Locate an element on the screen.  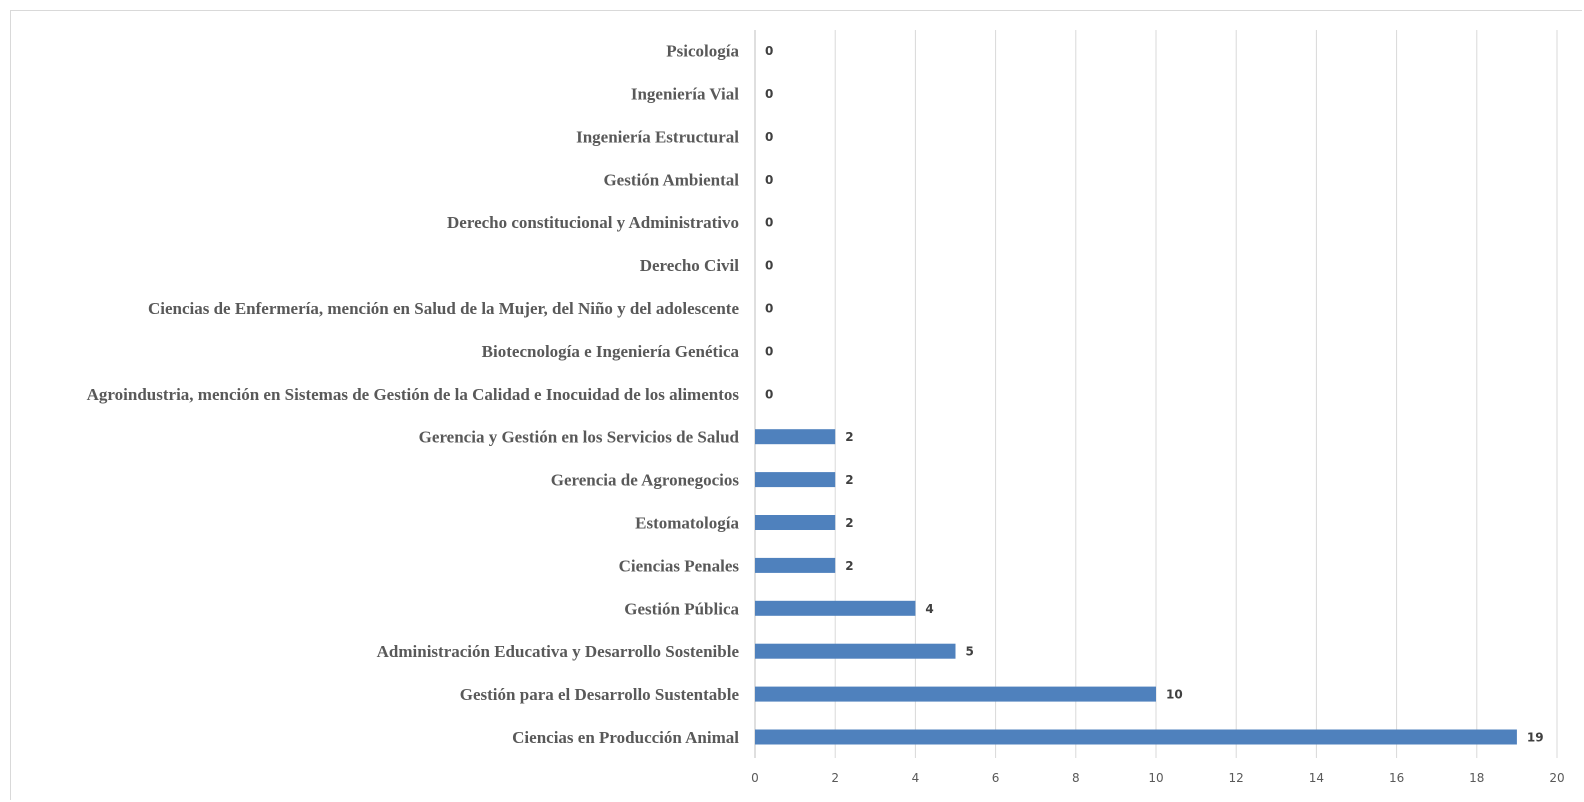
category-label: Derecho constitucional y Administrativo is located at coordinates (593, 222).